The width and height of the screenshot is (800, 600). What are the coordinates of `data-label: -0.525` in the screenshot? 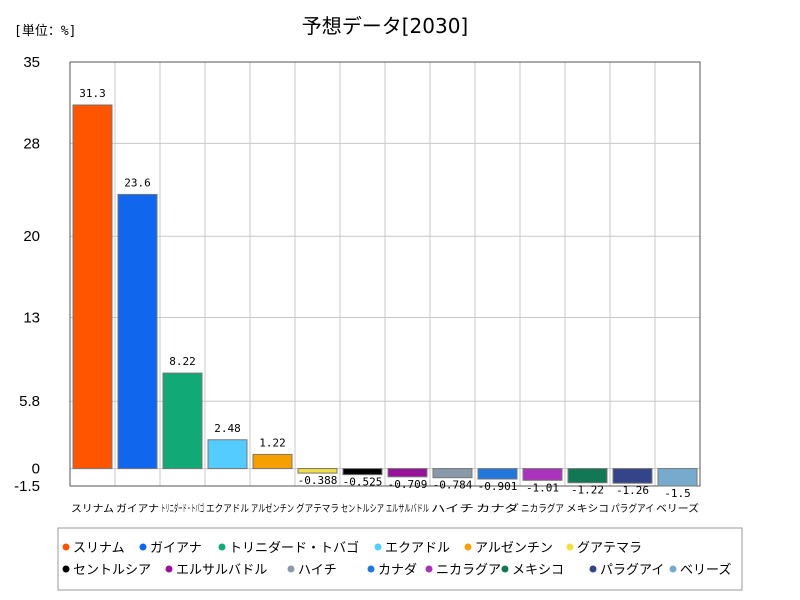 It's located at (363, 482).